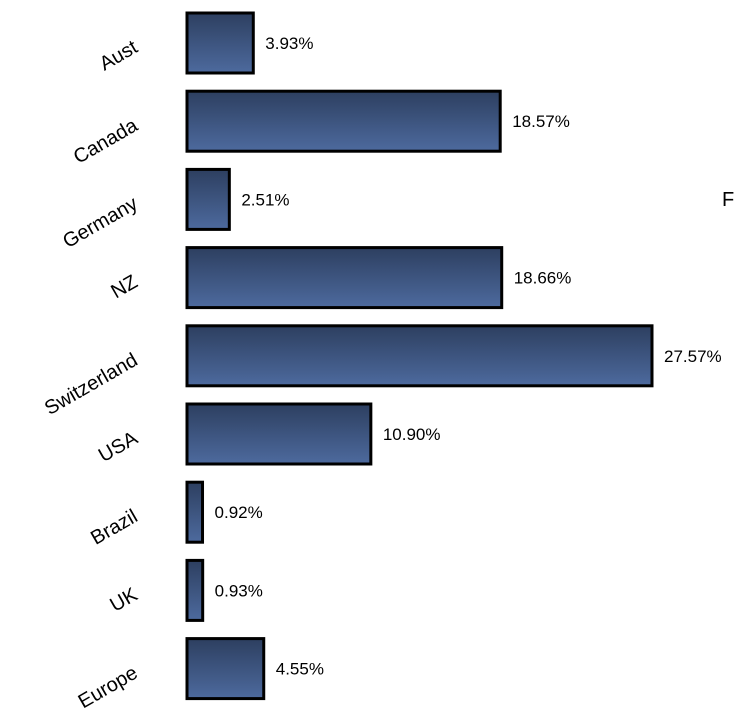  Describe the element at coordinates (195, 590) in the screenshot. I see `bar-uk` at that location.